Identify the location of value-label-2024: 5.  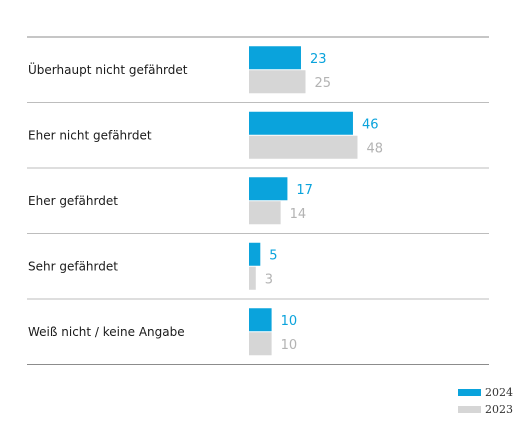
(273, 255).